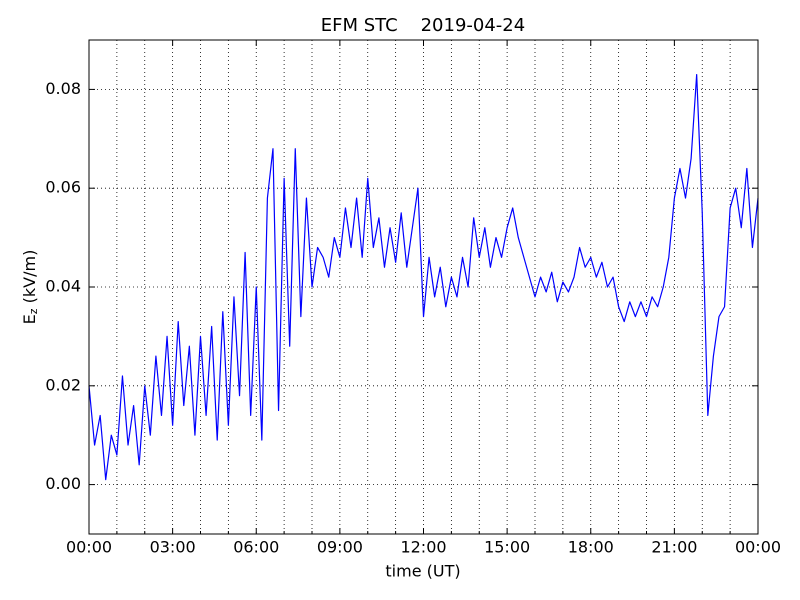 The image size is (800, 600). Describe the element at coordinates (340, 547) in the screenshot. I see `x-tick-label: 09:00` at that location.